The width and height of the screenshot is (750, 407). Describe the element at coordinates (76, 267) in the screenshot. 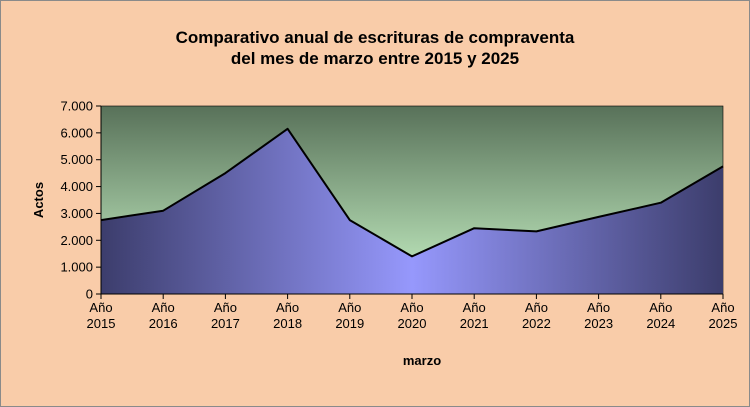

I see `y-tick-label-1: 1.000` at that location.